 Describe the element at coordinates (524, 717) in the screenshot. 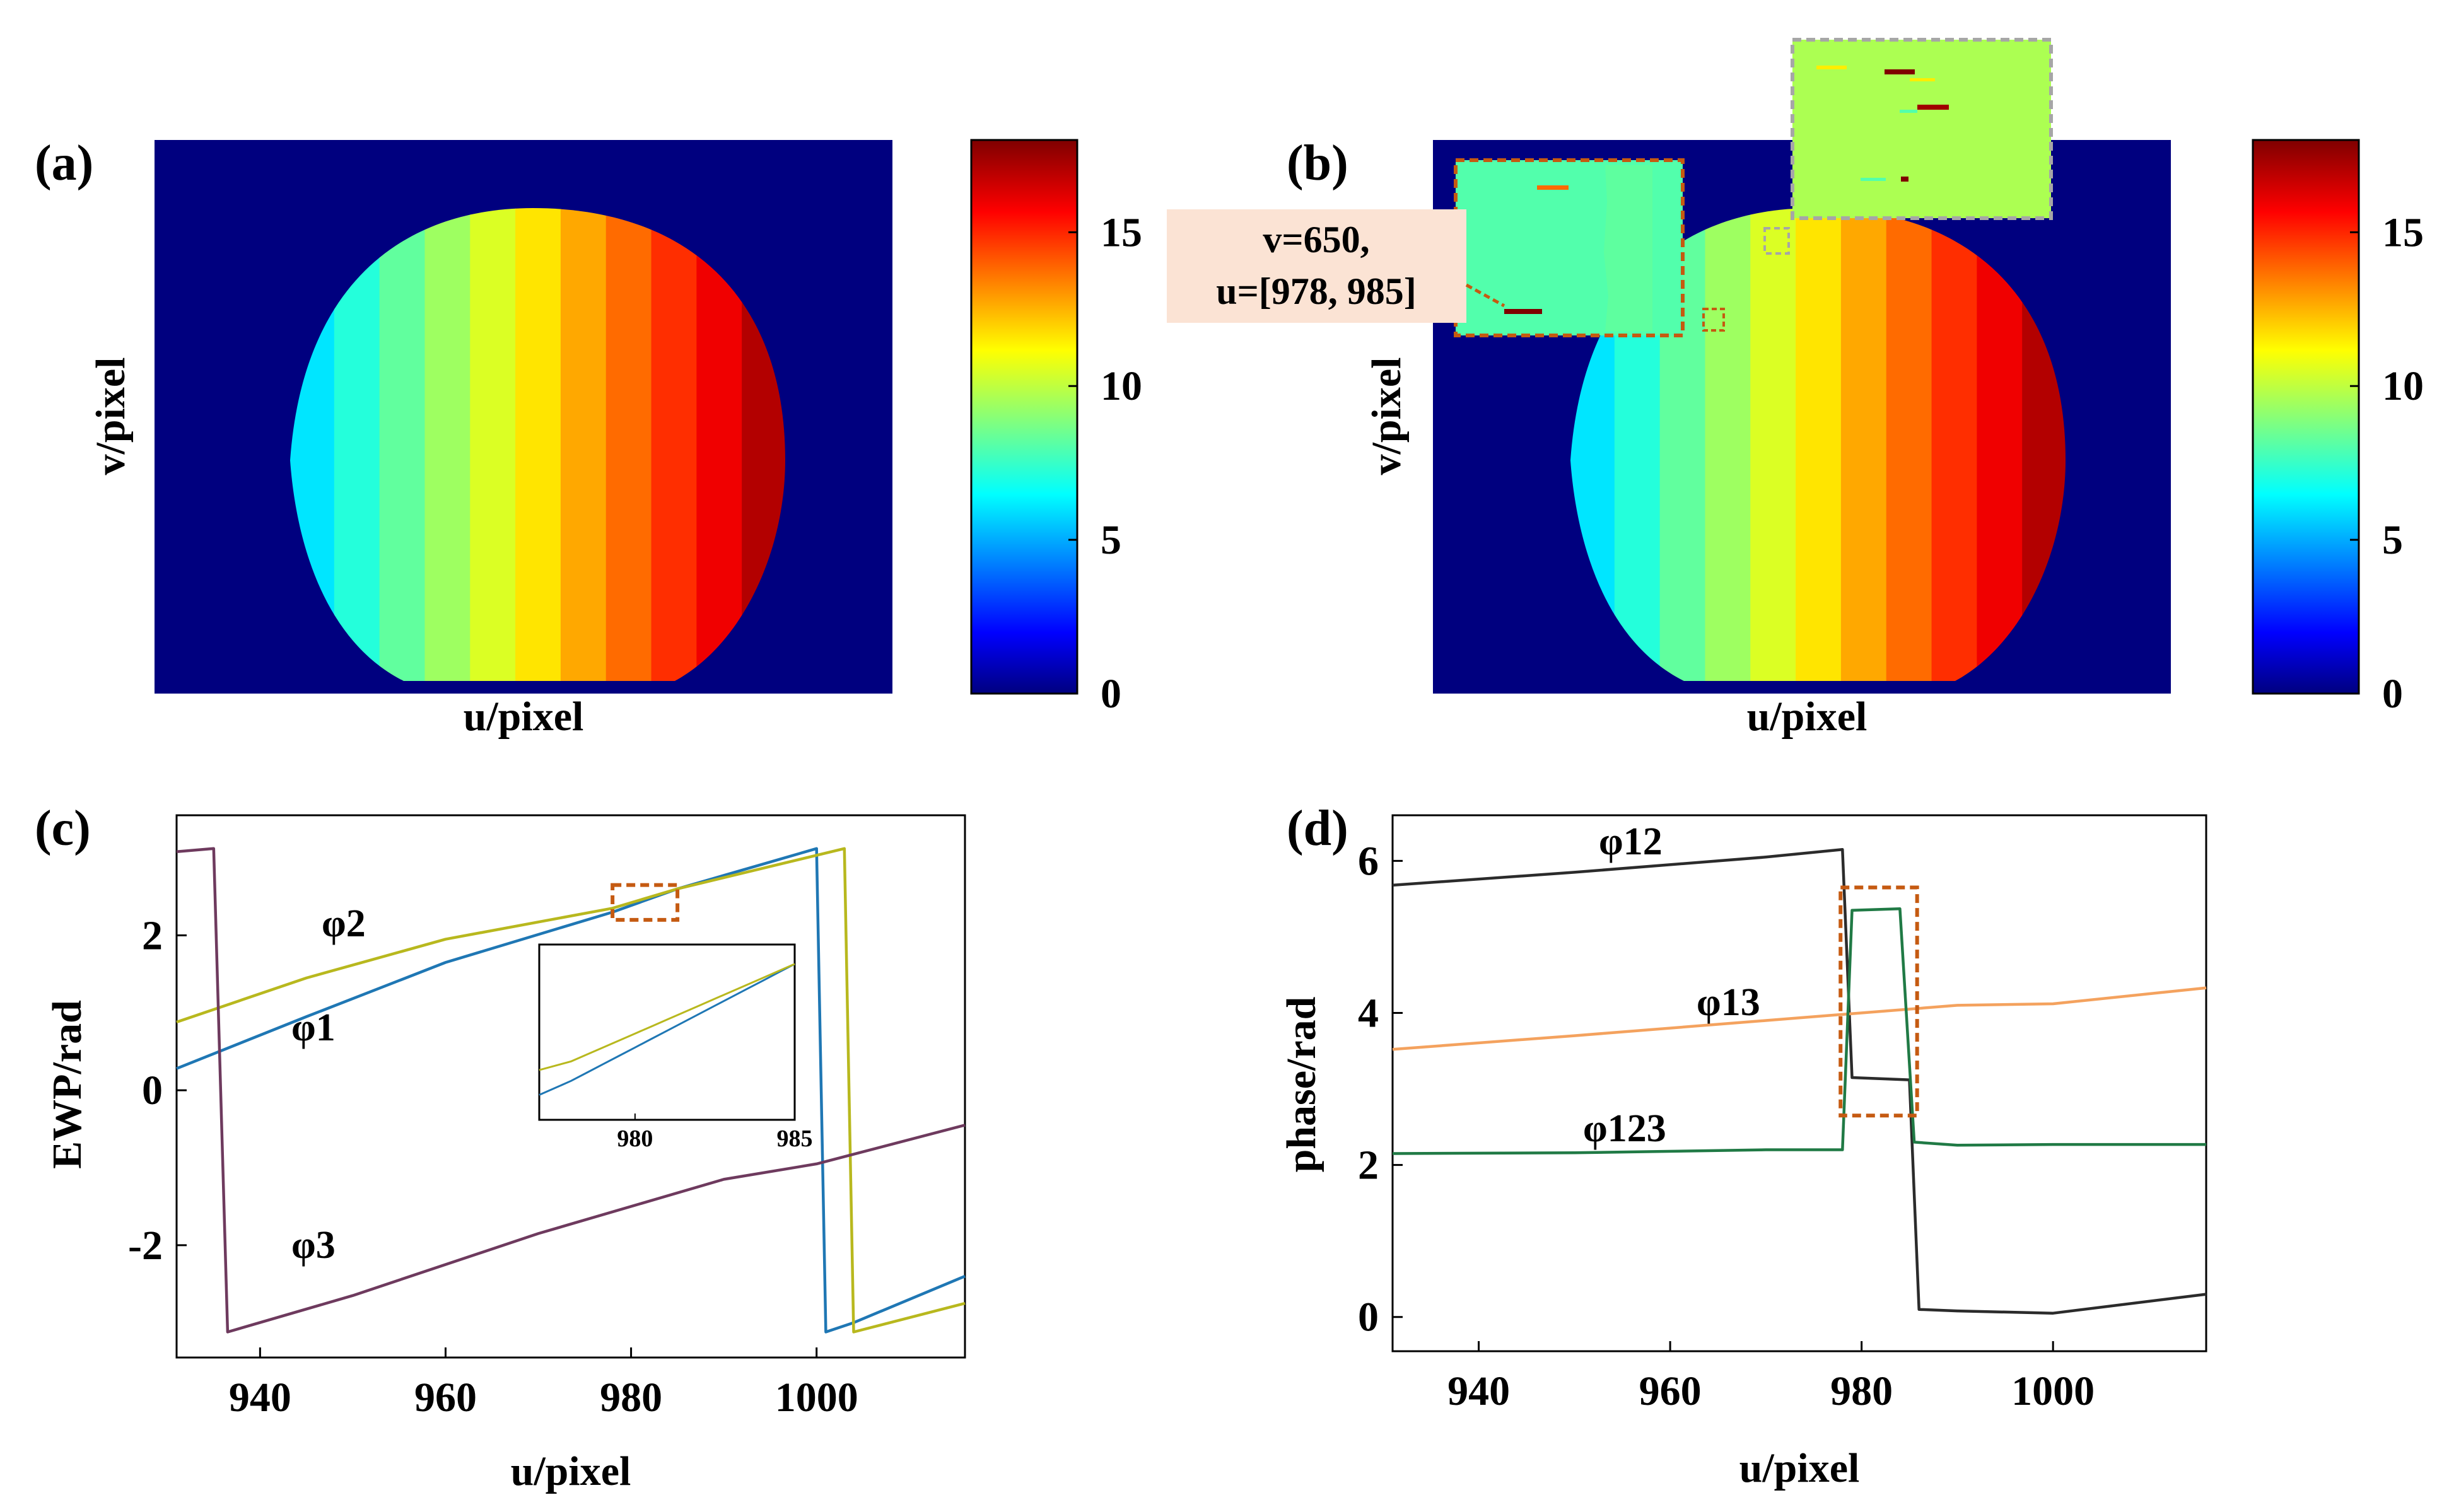

I see `panel-a-xlabel: u/pixel` at that location.